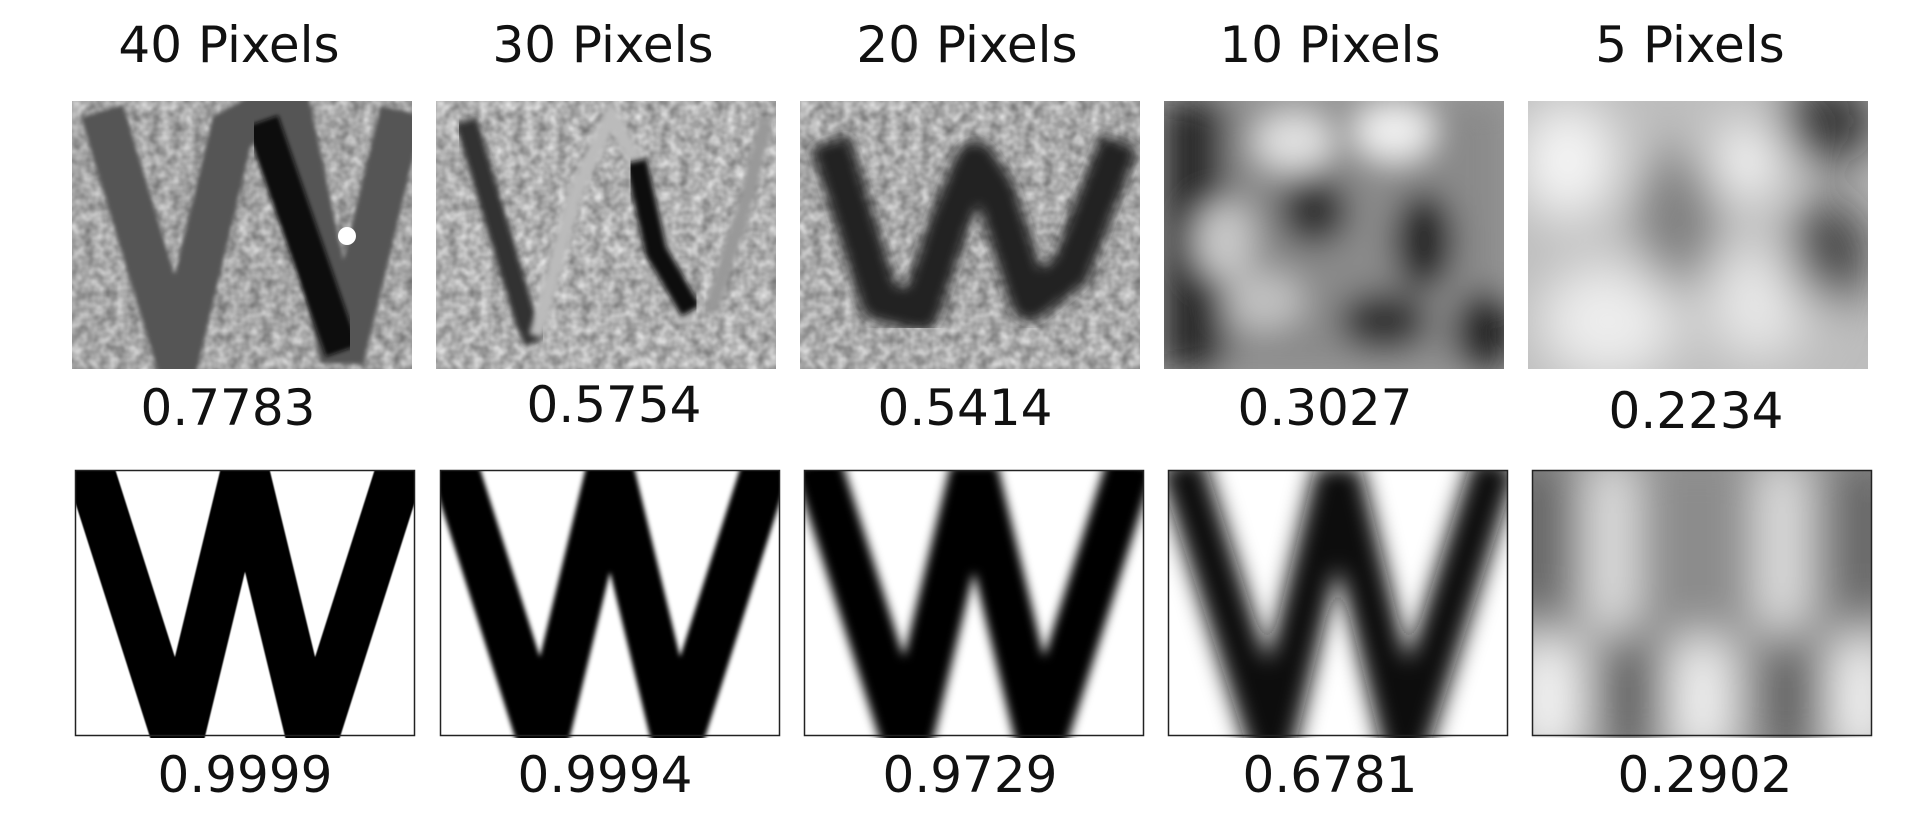 The width and height of the screenshot is (1920, 835). I want to click on column-header-5: 5 Pixels, so click(1689, 45).